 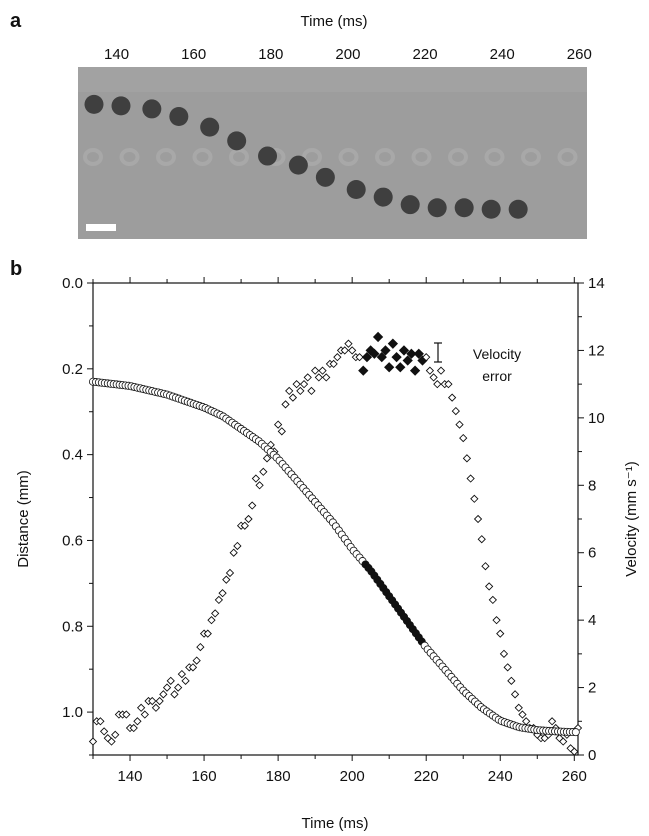 What do you see at coordinates (500, 776) in the screenshot?
I see `x-tick-label-240: 240` at bounding box center [500, 776].